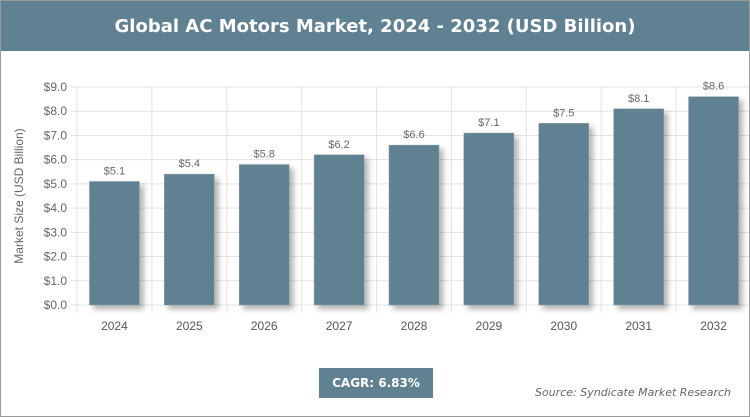  I want to click on y-tick-label: $0.0, so click(56, 305).